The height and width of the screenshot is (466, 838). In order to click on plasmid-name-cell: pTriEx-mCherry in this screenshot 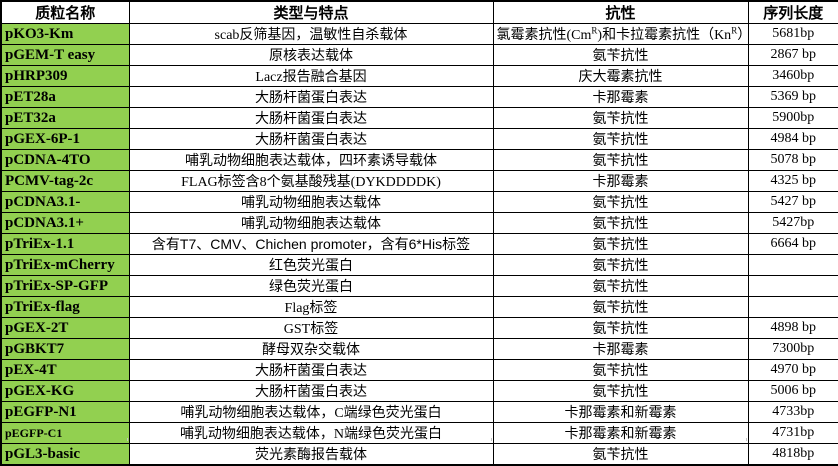, I will do `click(65, 265)`.